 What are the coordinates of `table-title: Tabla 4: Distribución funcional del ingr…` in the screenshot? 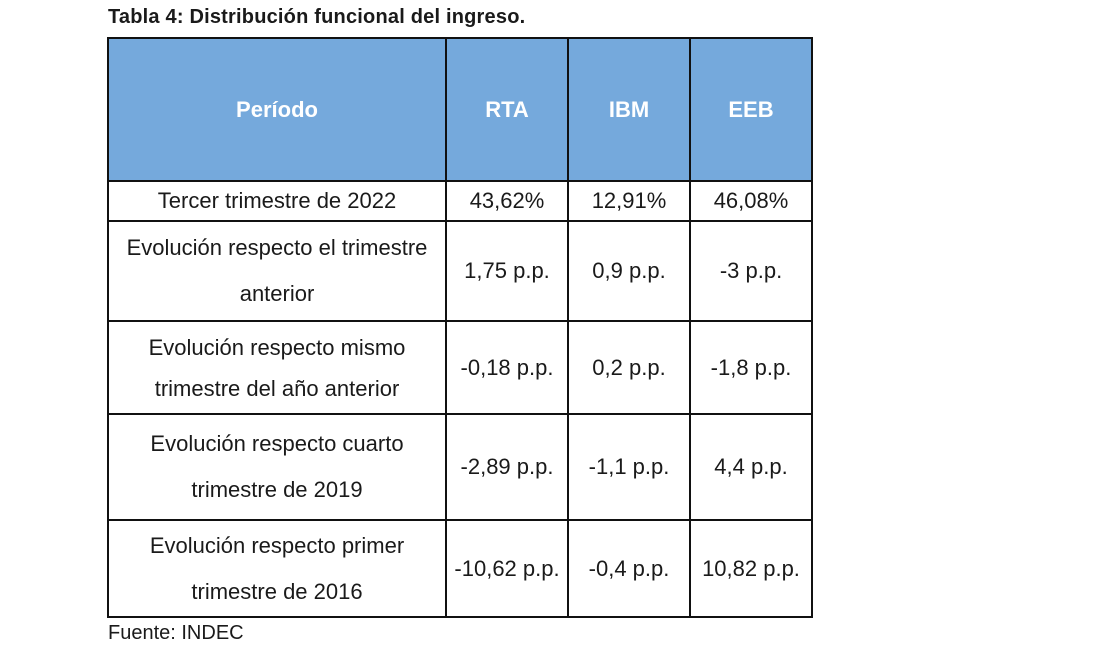 It's located at (317, 17).